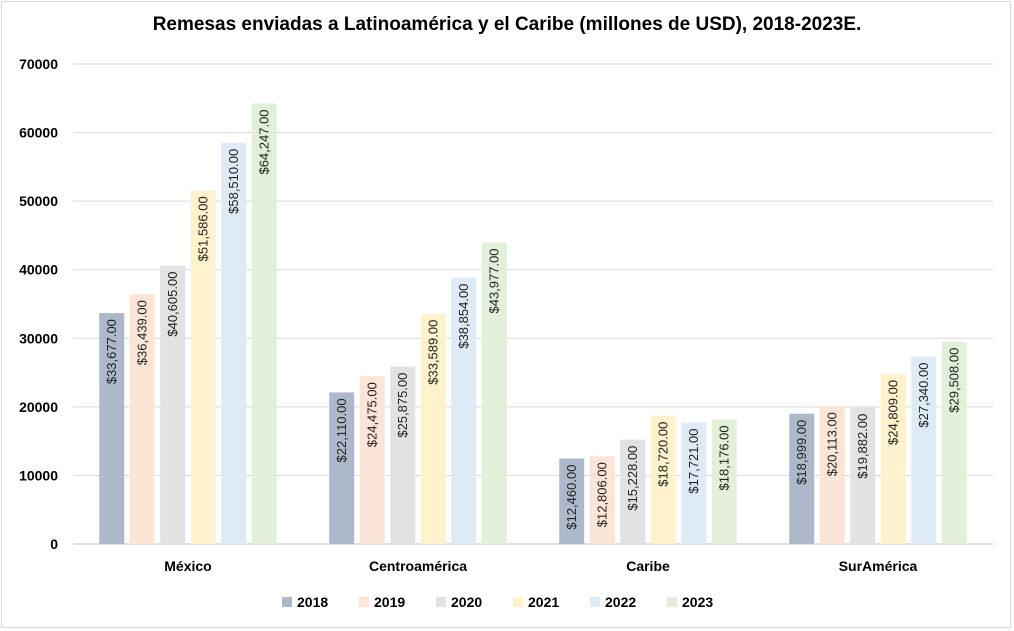 This screenshot has width=1014, height=631. I want to click on x-category-label: Centroamérica, so click(418, 566).